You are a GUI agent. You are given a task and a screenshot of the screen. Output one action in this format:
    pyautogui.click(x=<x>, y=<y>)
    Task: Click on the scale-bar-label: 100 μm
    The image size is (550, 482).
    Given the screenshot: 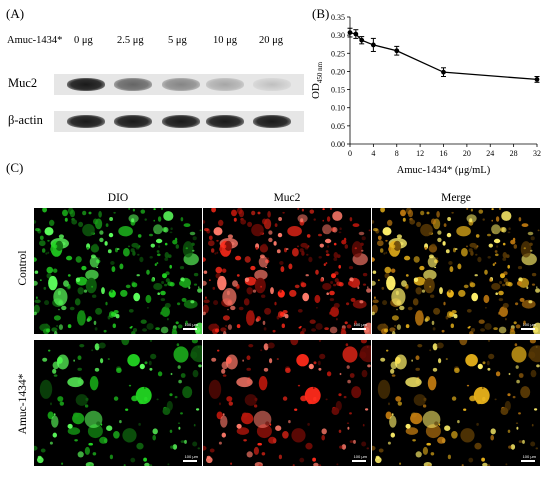 What is the action you would take?
    pyautogui.click(x=191, y=324)
    